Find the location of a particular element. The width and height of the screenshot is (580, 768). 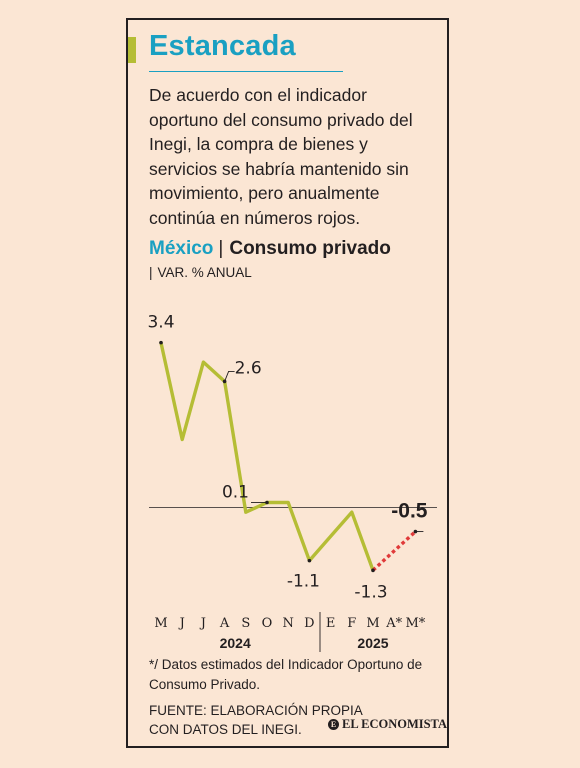

chart-title: Estancada is located at coordinates (222, 46).